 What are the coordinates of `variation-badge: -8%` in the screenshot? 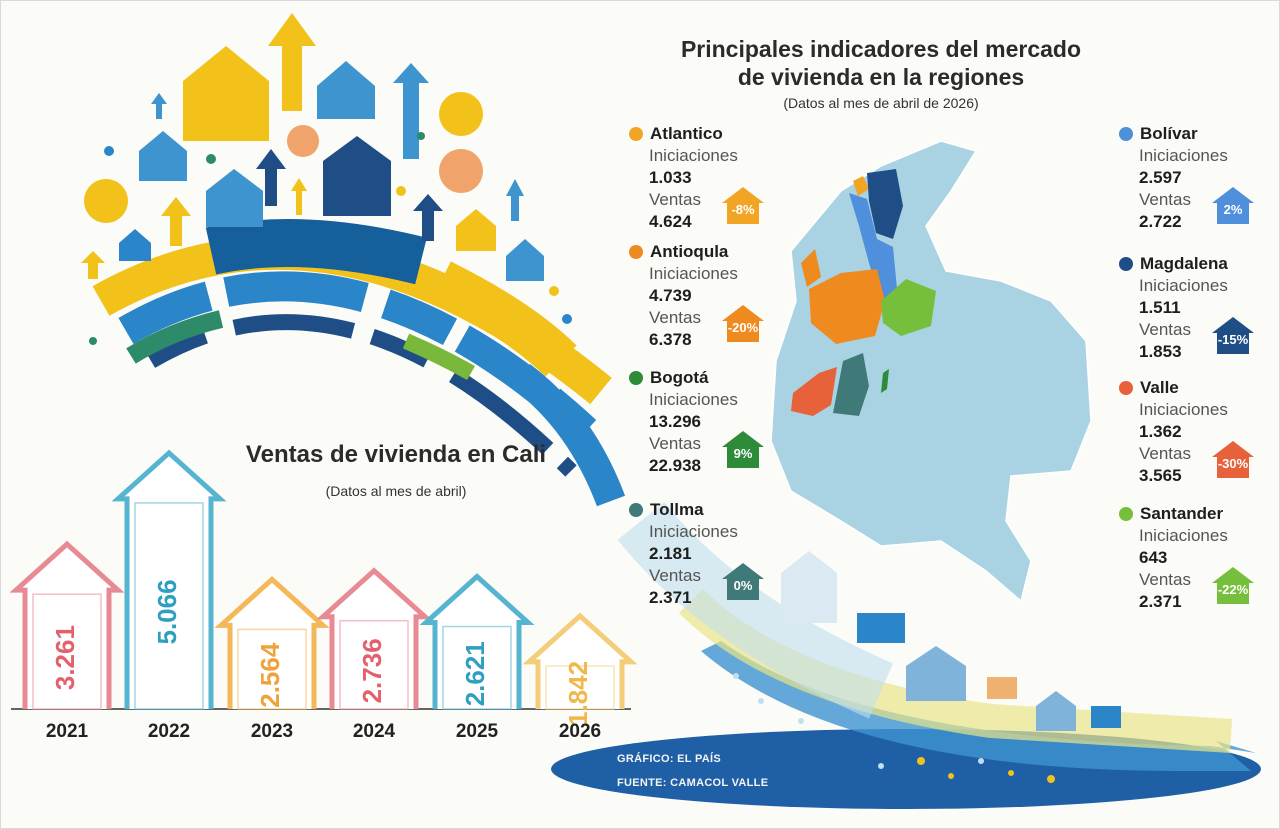 It's located at (743, 205).